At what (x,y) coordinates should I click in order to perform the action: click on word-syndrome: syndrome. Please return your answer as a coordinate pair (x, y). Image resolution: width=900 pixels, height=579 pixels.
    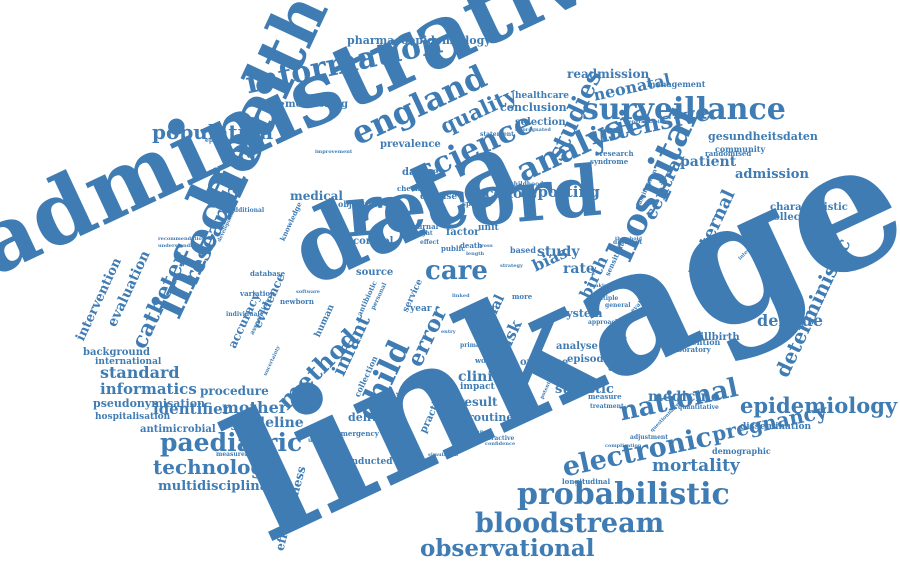
    Looking at the image, I should click on (609, 161).